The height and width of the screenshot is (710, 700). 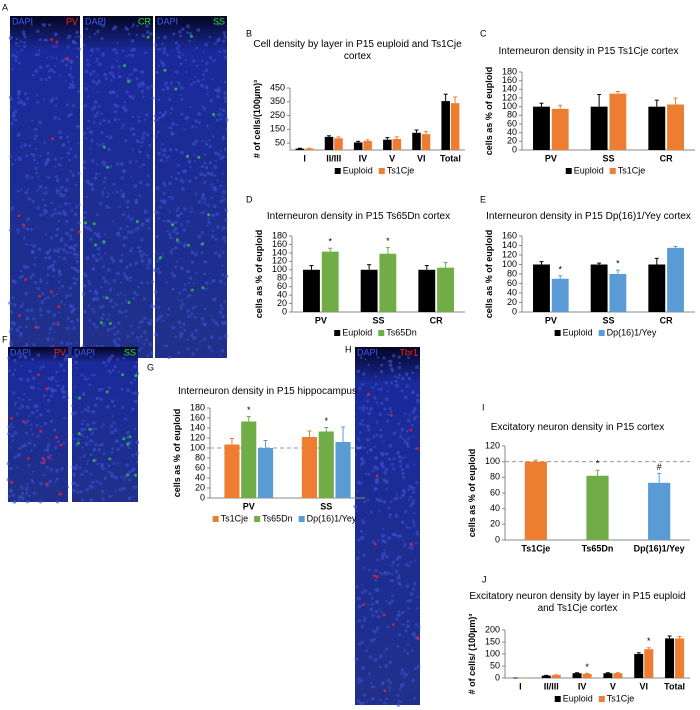 I want to click on y-tick-label: 120, so click(x=279, y=261).